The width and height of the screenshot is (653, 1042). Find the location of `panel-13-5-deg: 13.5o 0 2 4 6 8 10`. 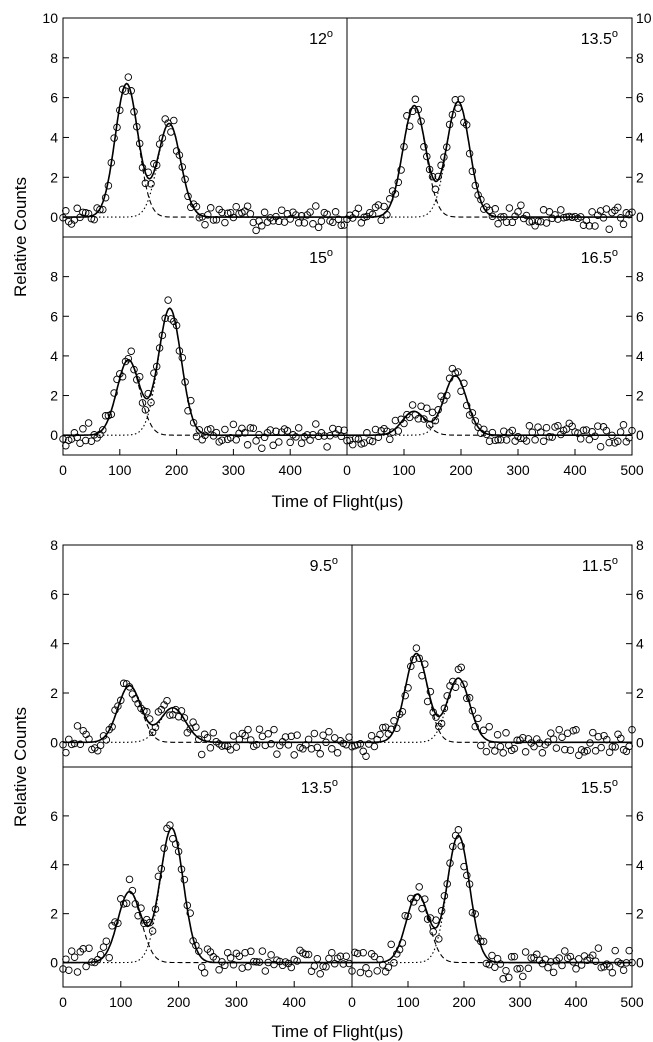

panel-13-5-deg: 13.5o 0 2 4 6 8 10 is located at coordinates (497, 124).